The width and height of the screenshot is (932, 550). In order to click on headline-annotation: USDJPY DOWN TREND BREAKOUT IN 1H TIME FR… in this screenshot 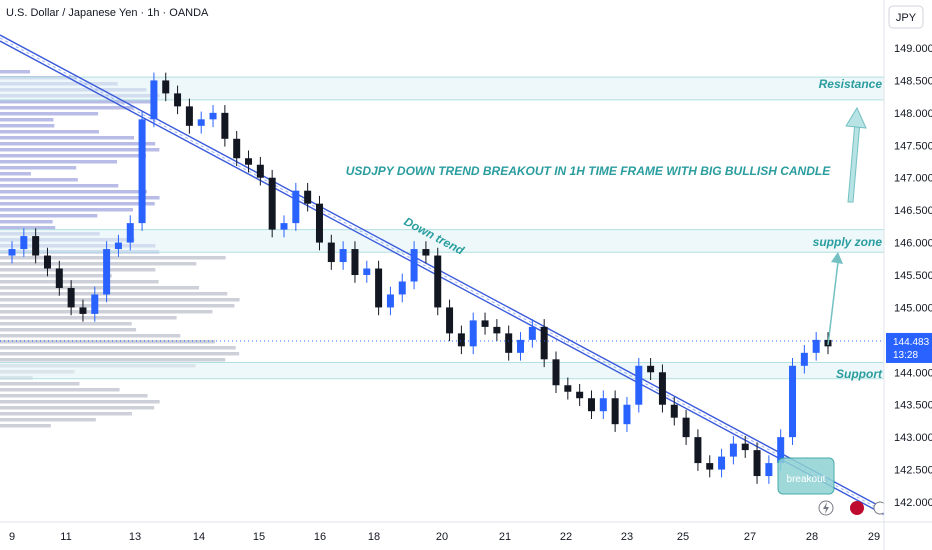, I will do `click(588, 171)`.